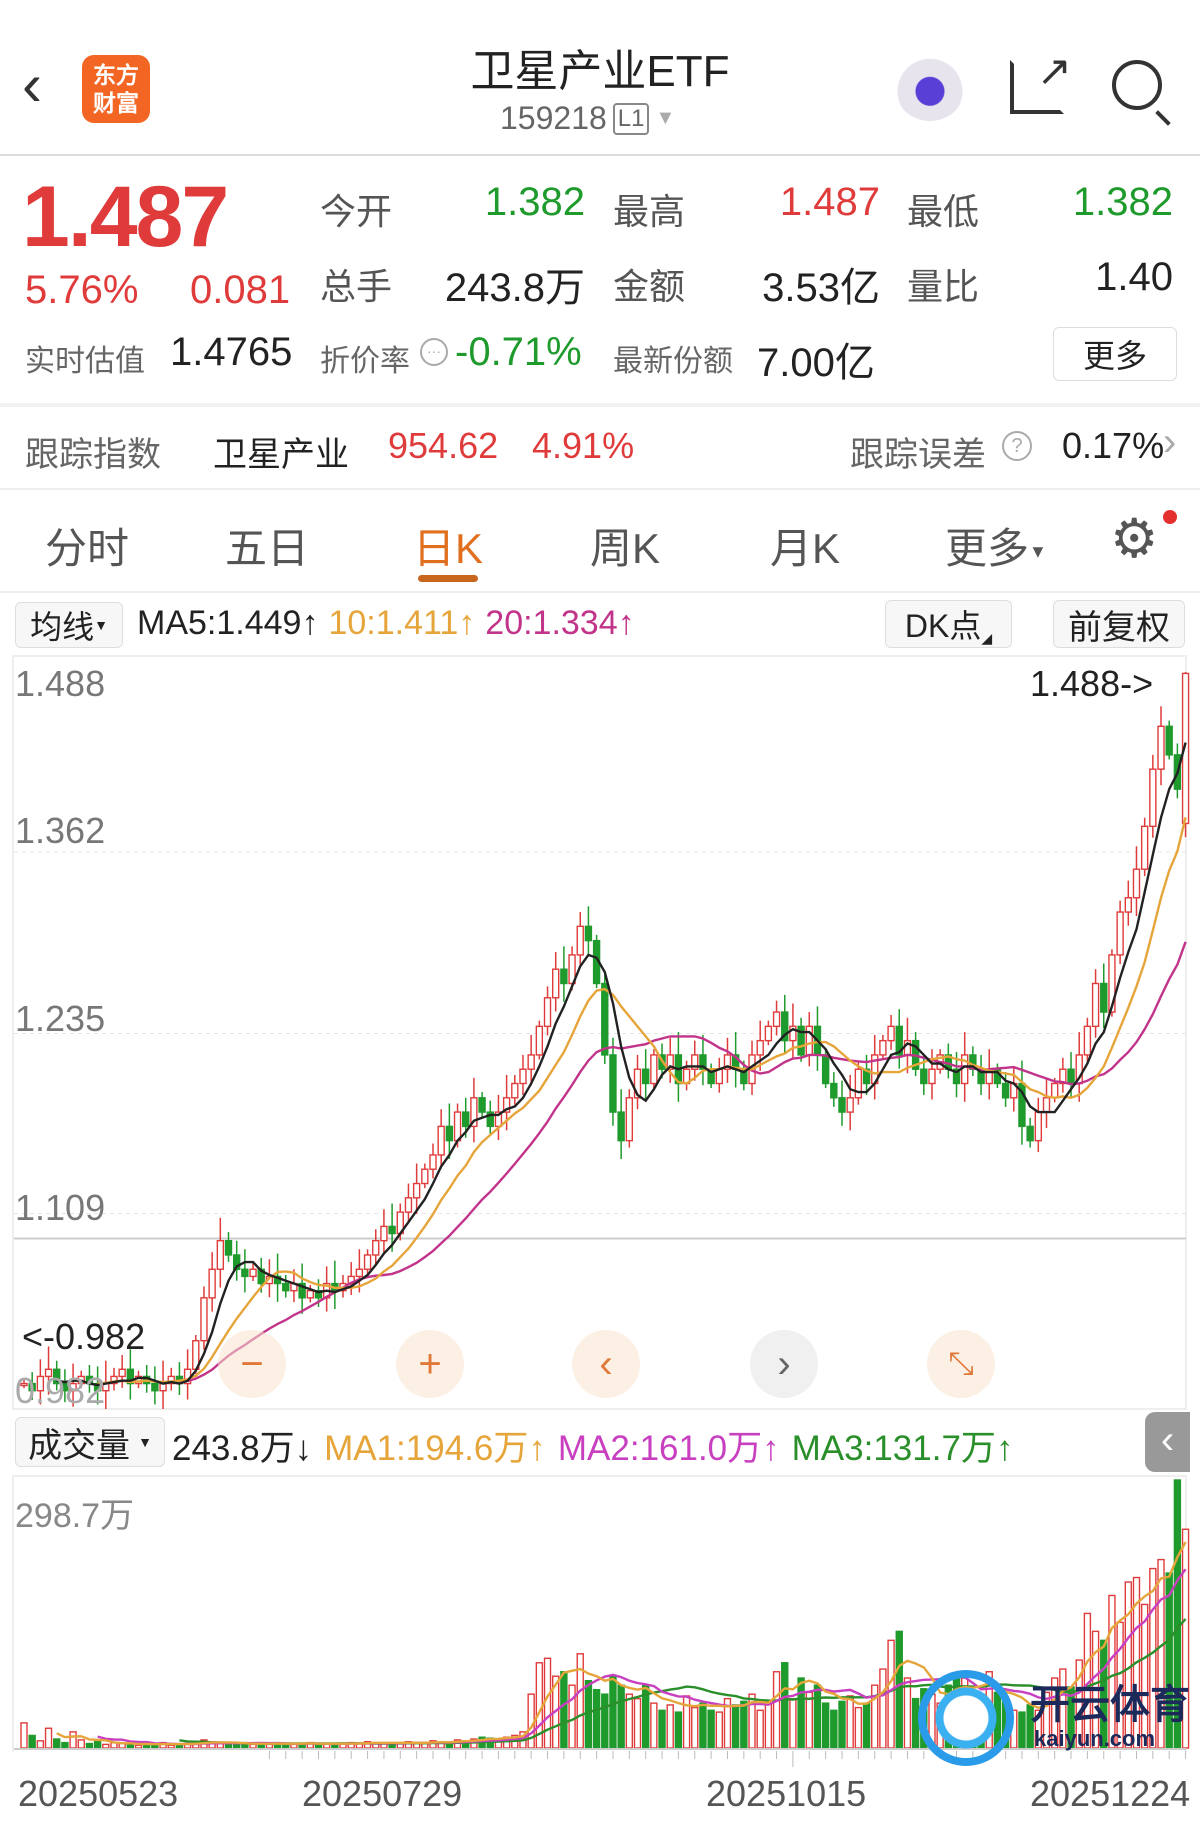  What do you see at coordinates (356, 286) in the screenshot?
I see `volume-label: 总手` at bounding box center [356, 286].